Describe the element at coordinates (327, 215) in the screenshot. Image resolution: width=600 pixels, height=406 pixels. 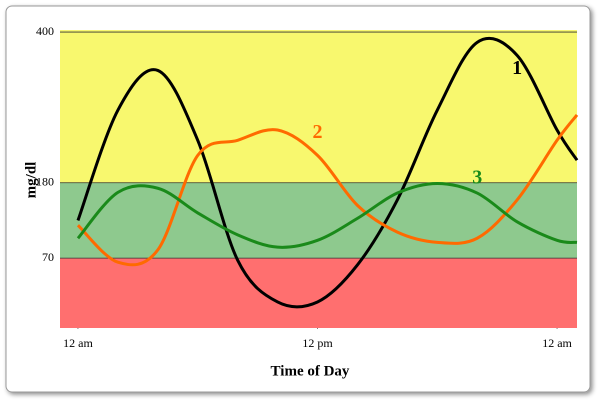
I see `line-series` at that location.